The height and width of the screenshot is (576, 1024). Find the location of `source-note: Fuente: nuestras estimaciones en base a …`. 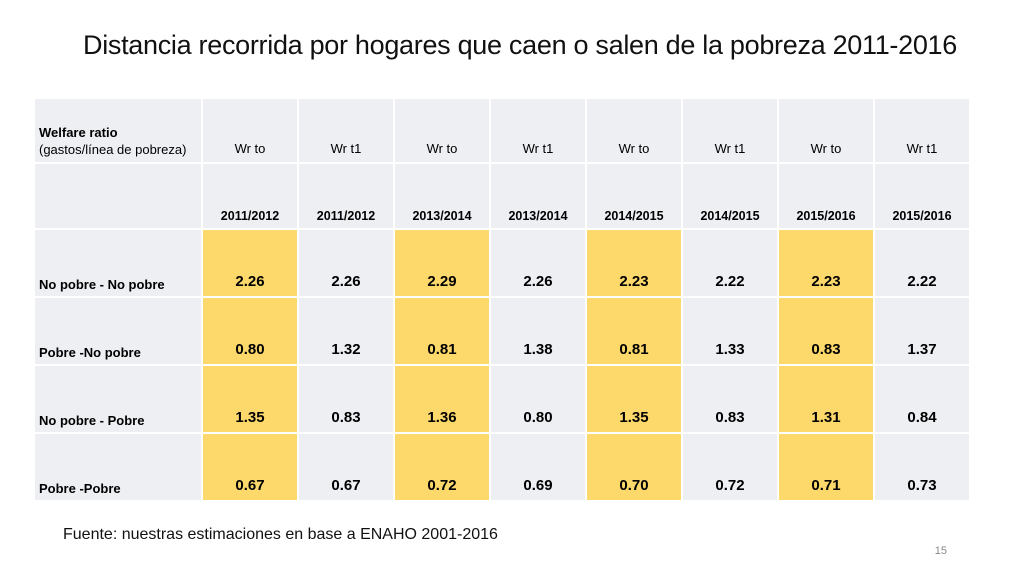

source-note: Fuente: nuestras estimaciones en base a … is located at coordinates (280, 534).